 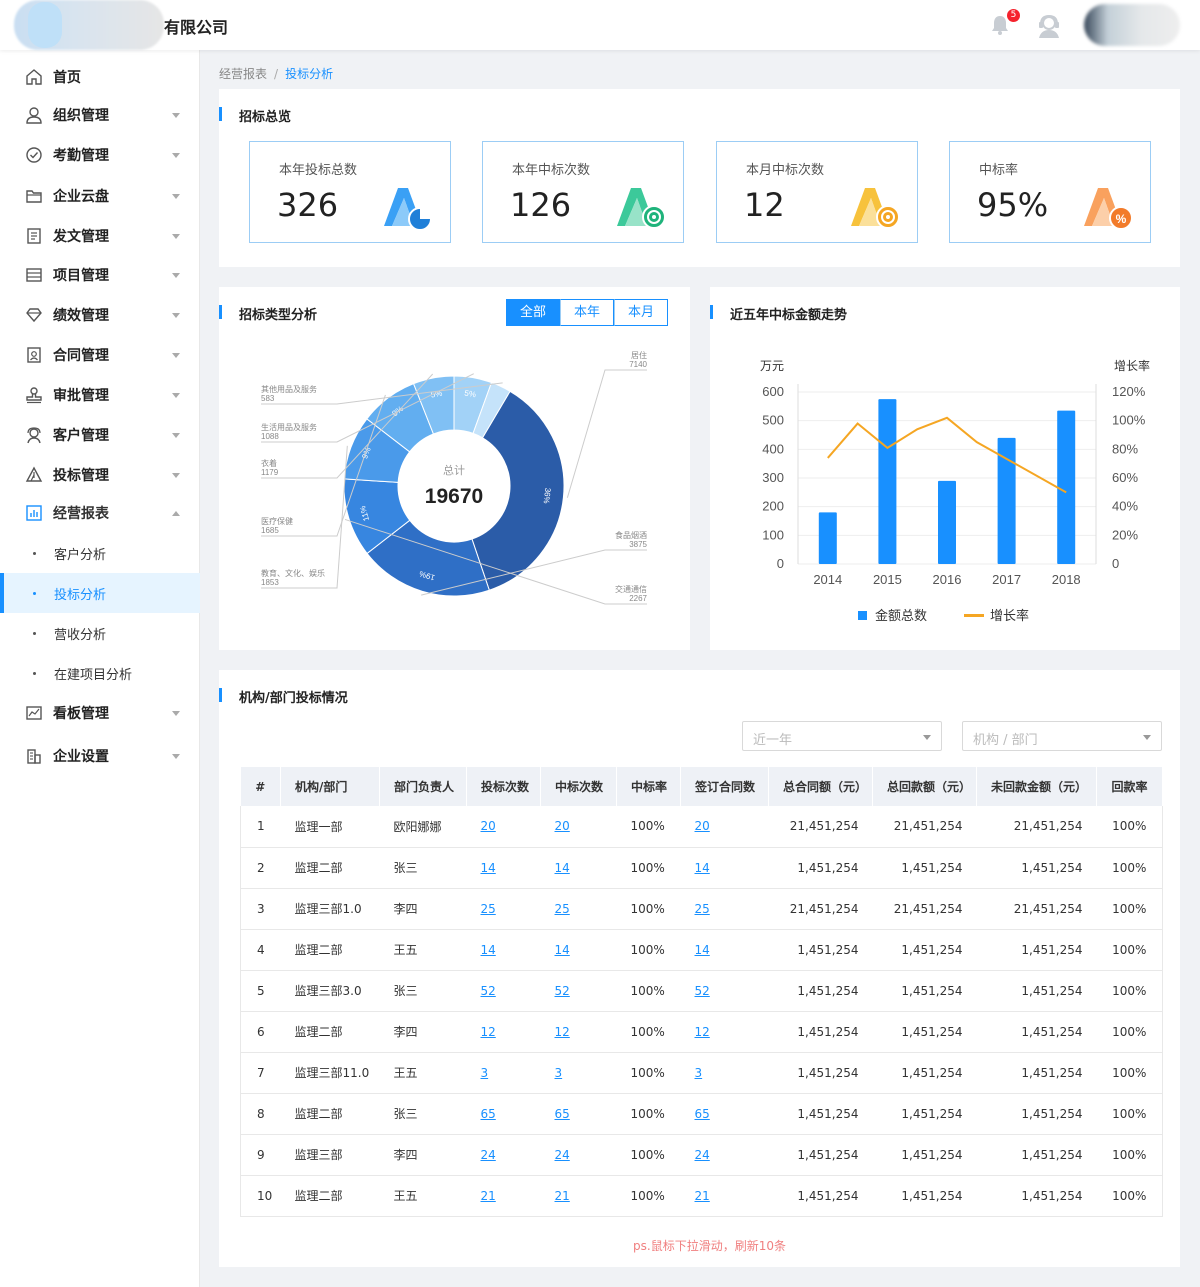 What do you see at coordinates (773, 477) in the screenshot?
I see `y-tick-label: 300` at bounding box center [773, 477].